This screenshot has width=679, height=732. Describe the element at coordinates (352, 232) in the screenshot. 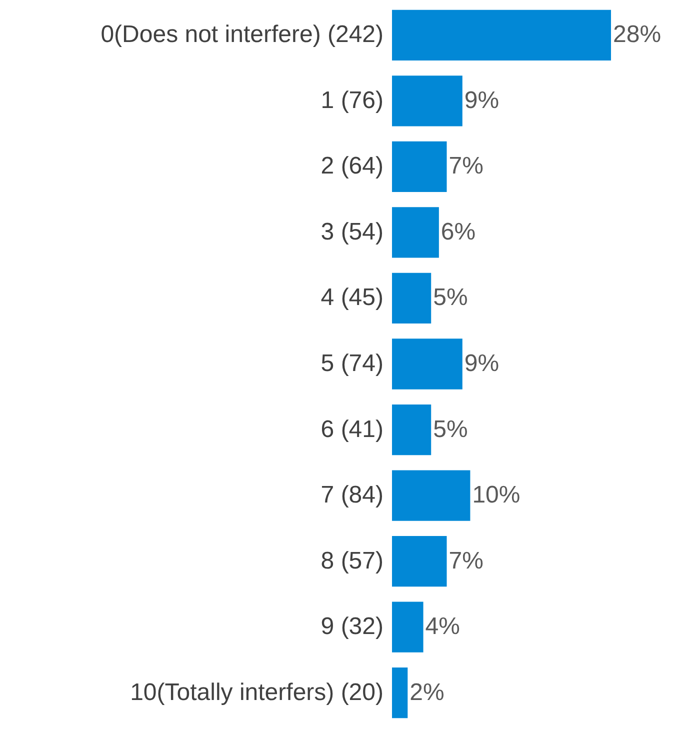

I see `y-tick-label: 3 (54)` at that location.